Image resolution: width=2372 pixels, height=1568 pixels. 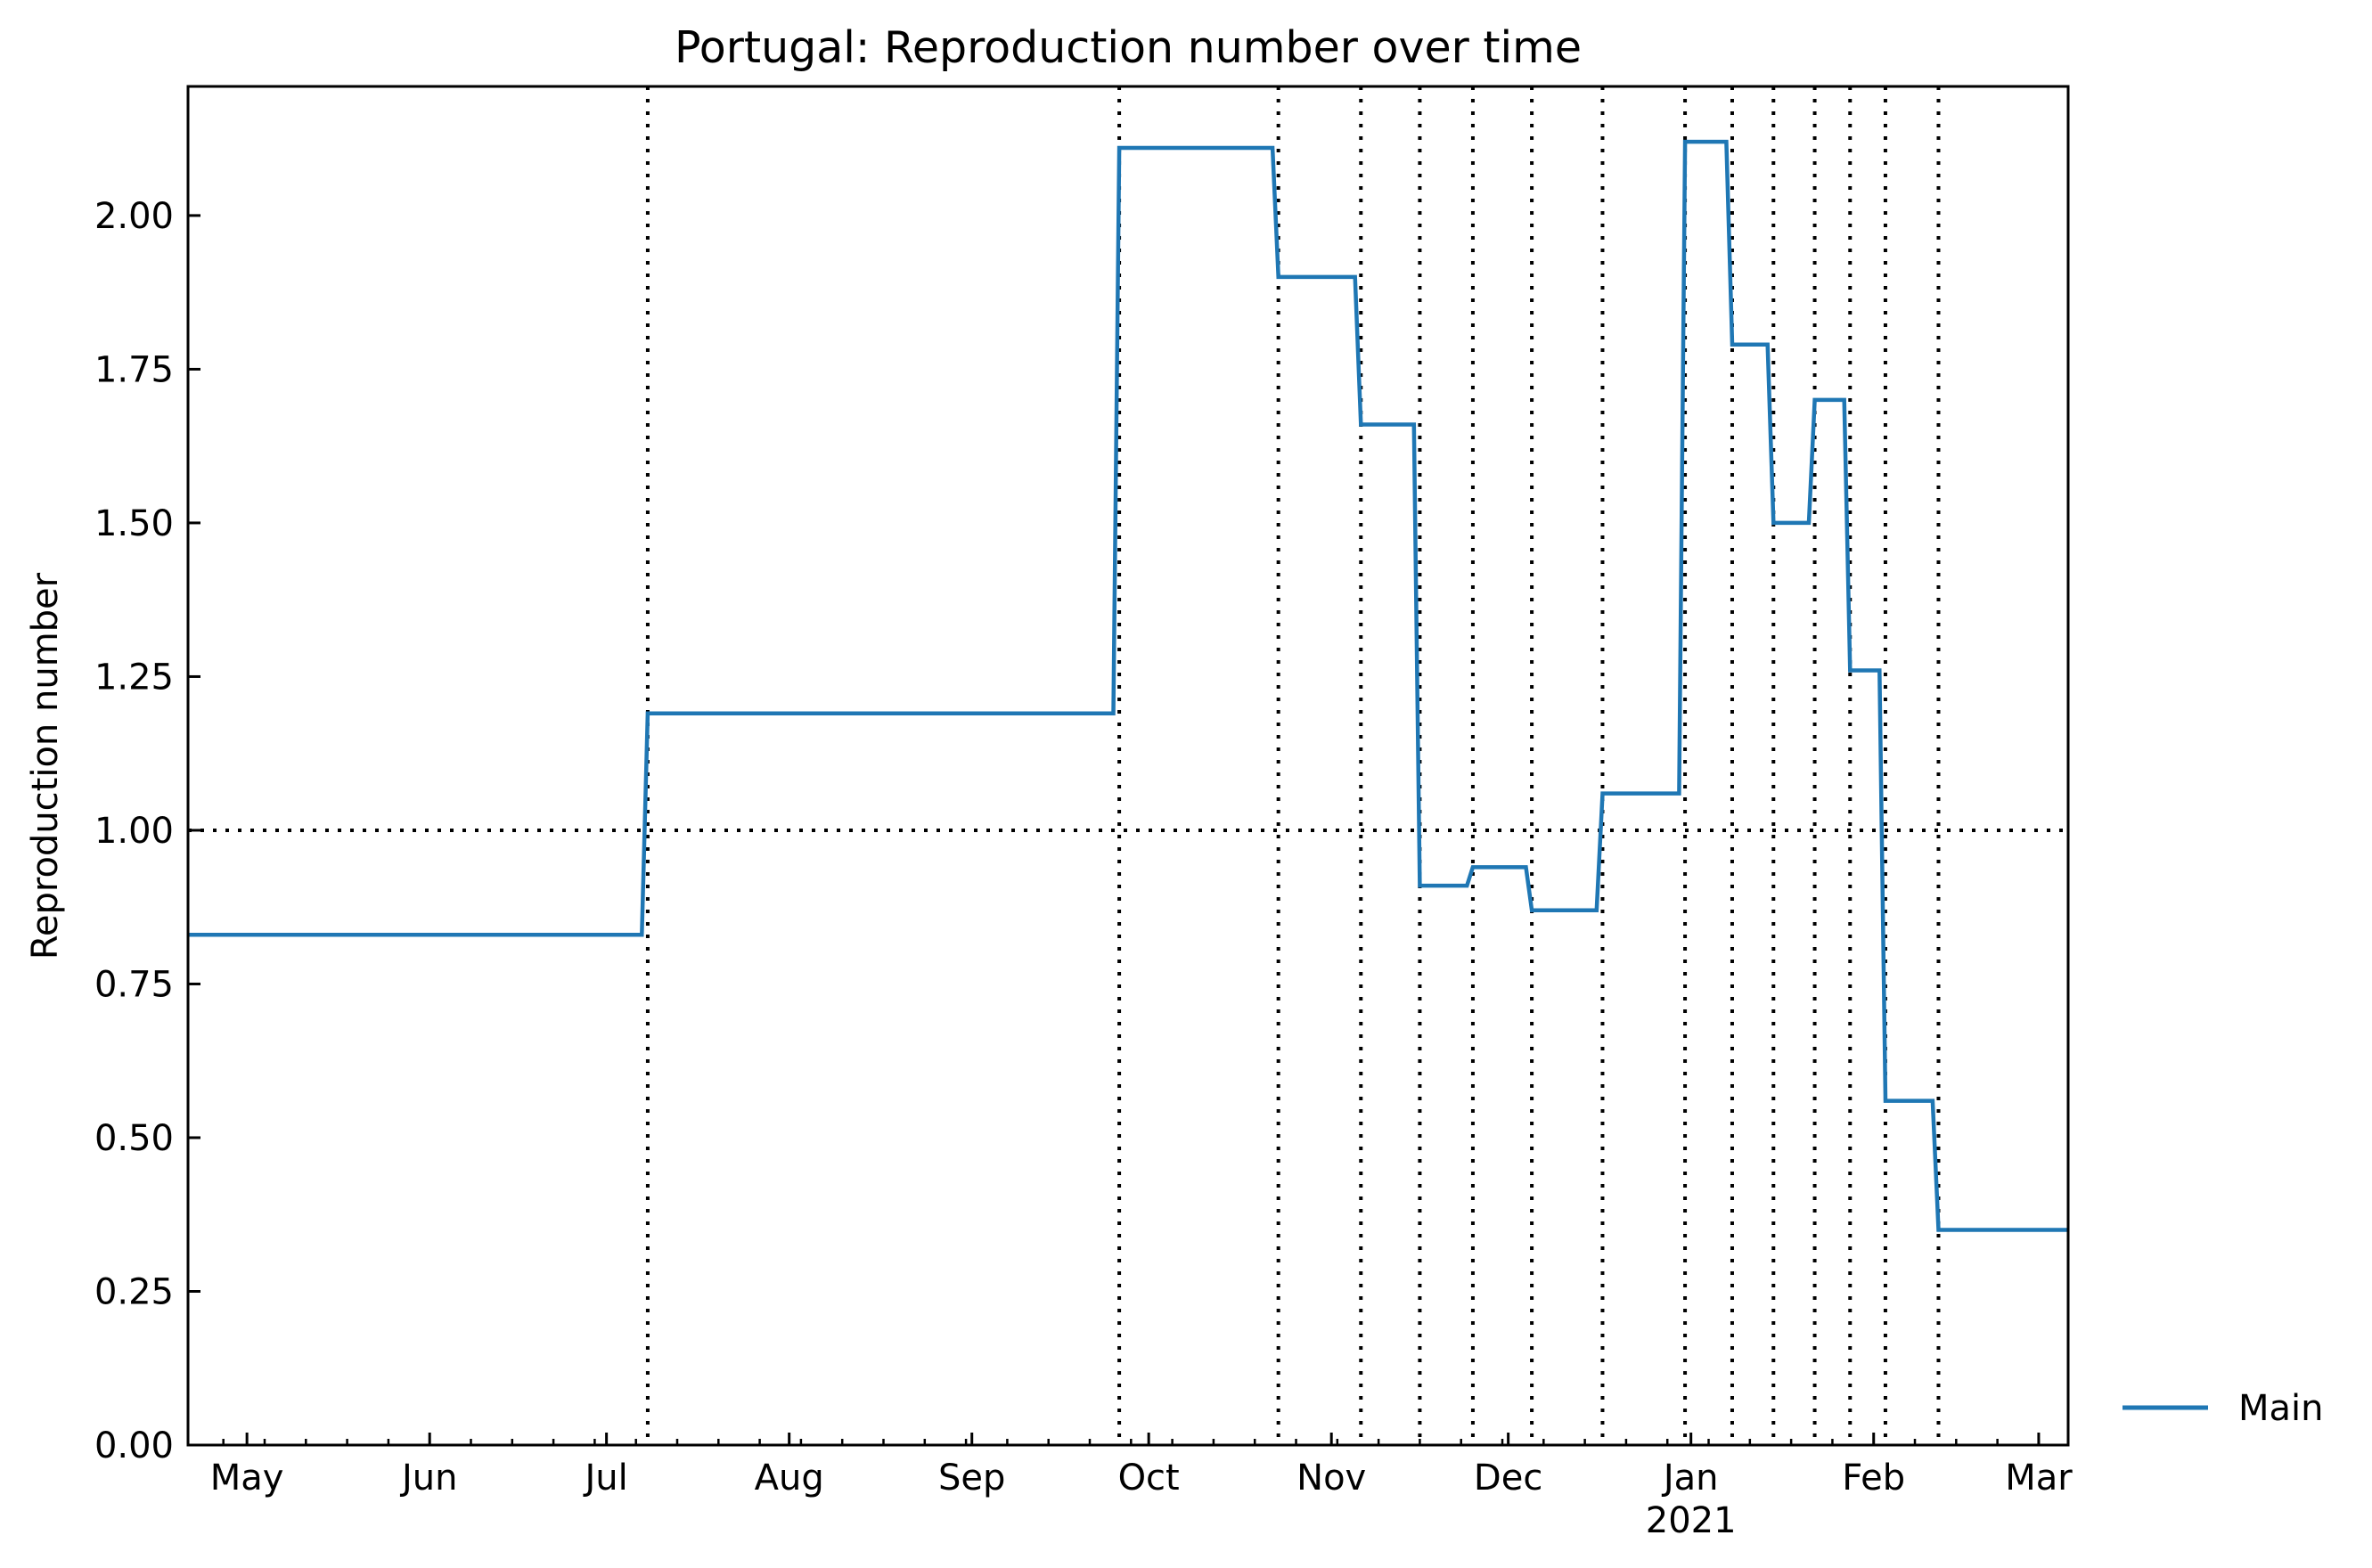 What do you see at coordinates (134, 369) in the screenshot?
I see `y-tick-label: 1.75` at bounding box center [134, 369].